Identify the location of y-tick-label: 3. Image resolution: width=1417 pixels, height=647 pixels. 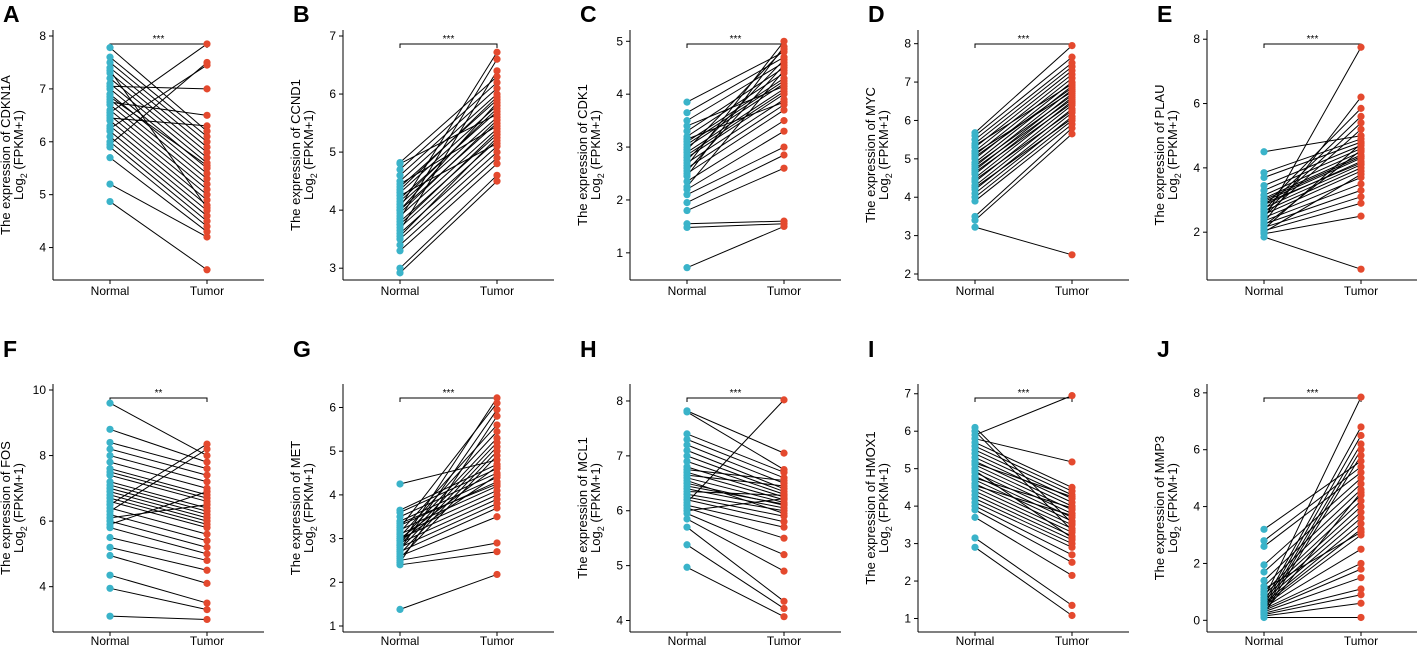
(332, 539).